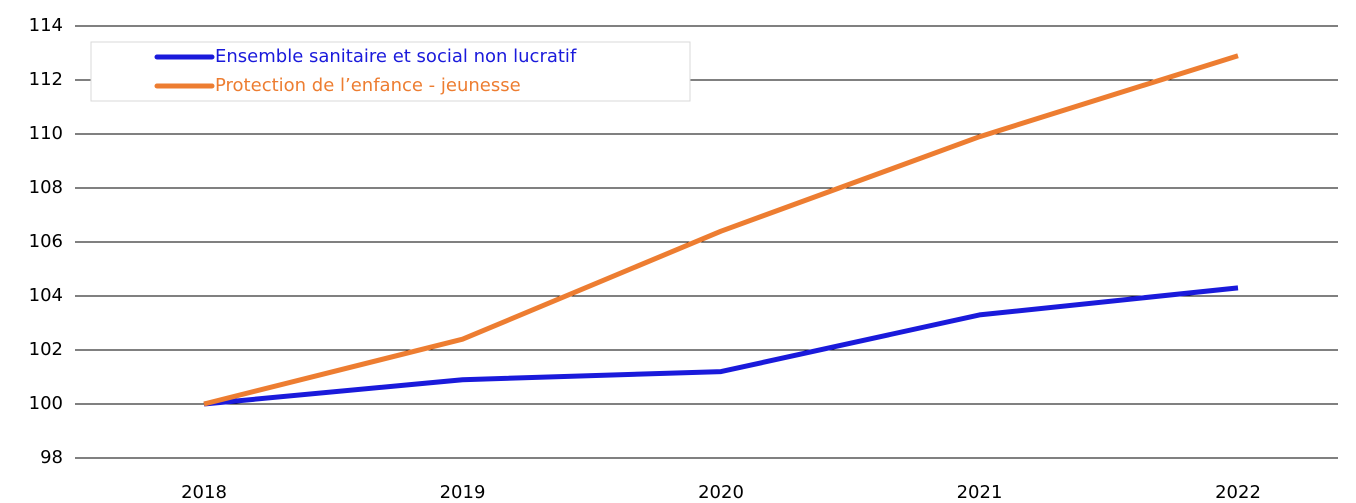  Describe the element at coordinates (463, 492) in the screenshot. I see `x-tick-label: 2019` at that location.